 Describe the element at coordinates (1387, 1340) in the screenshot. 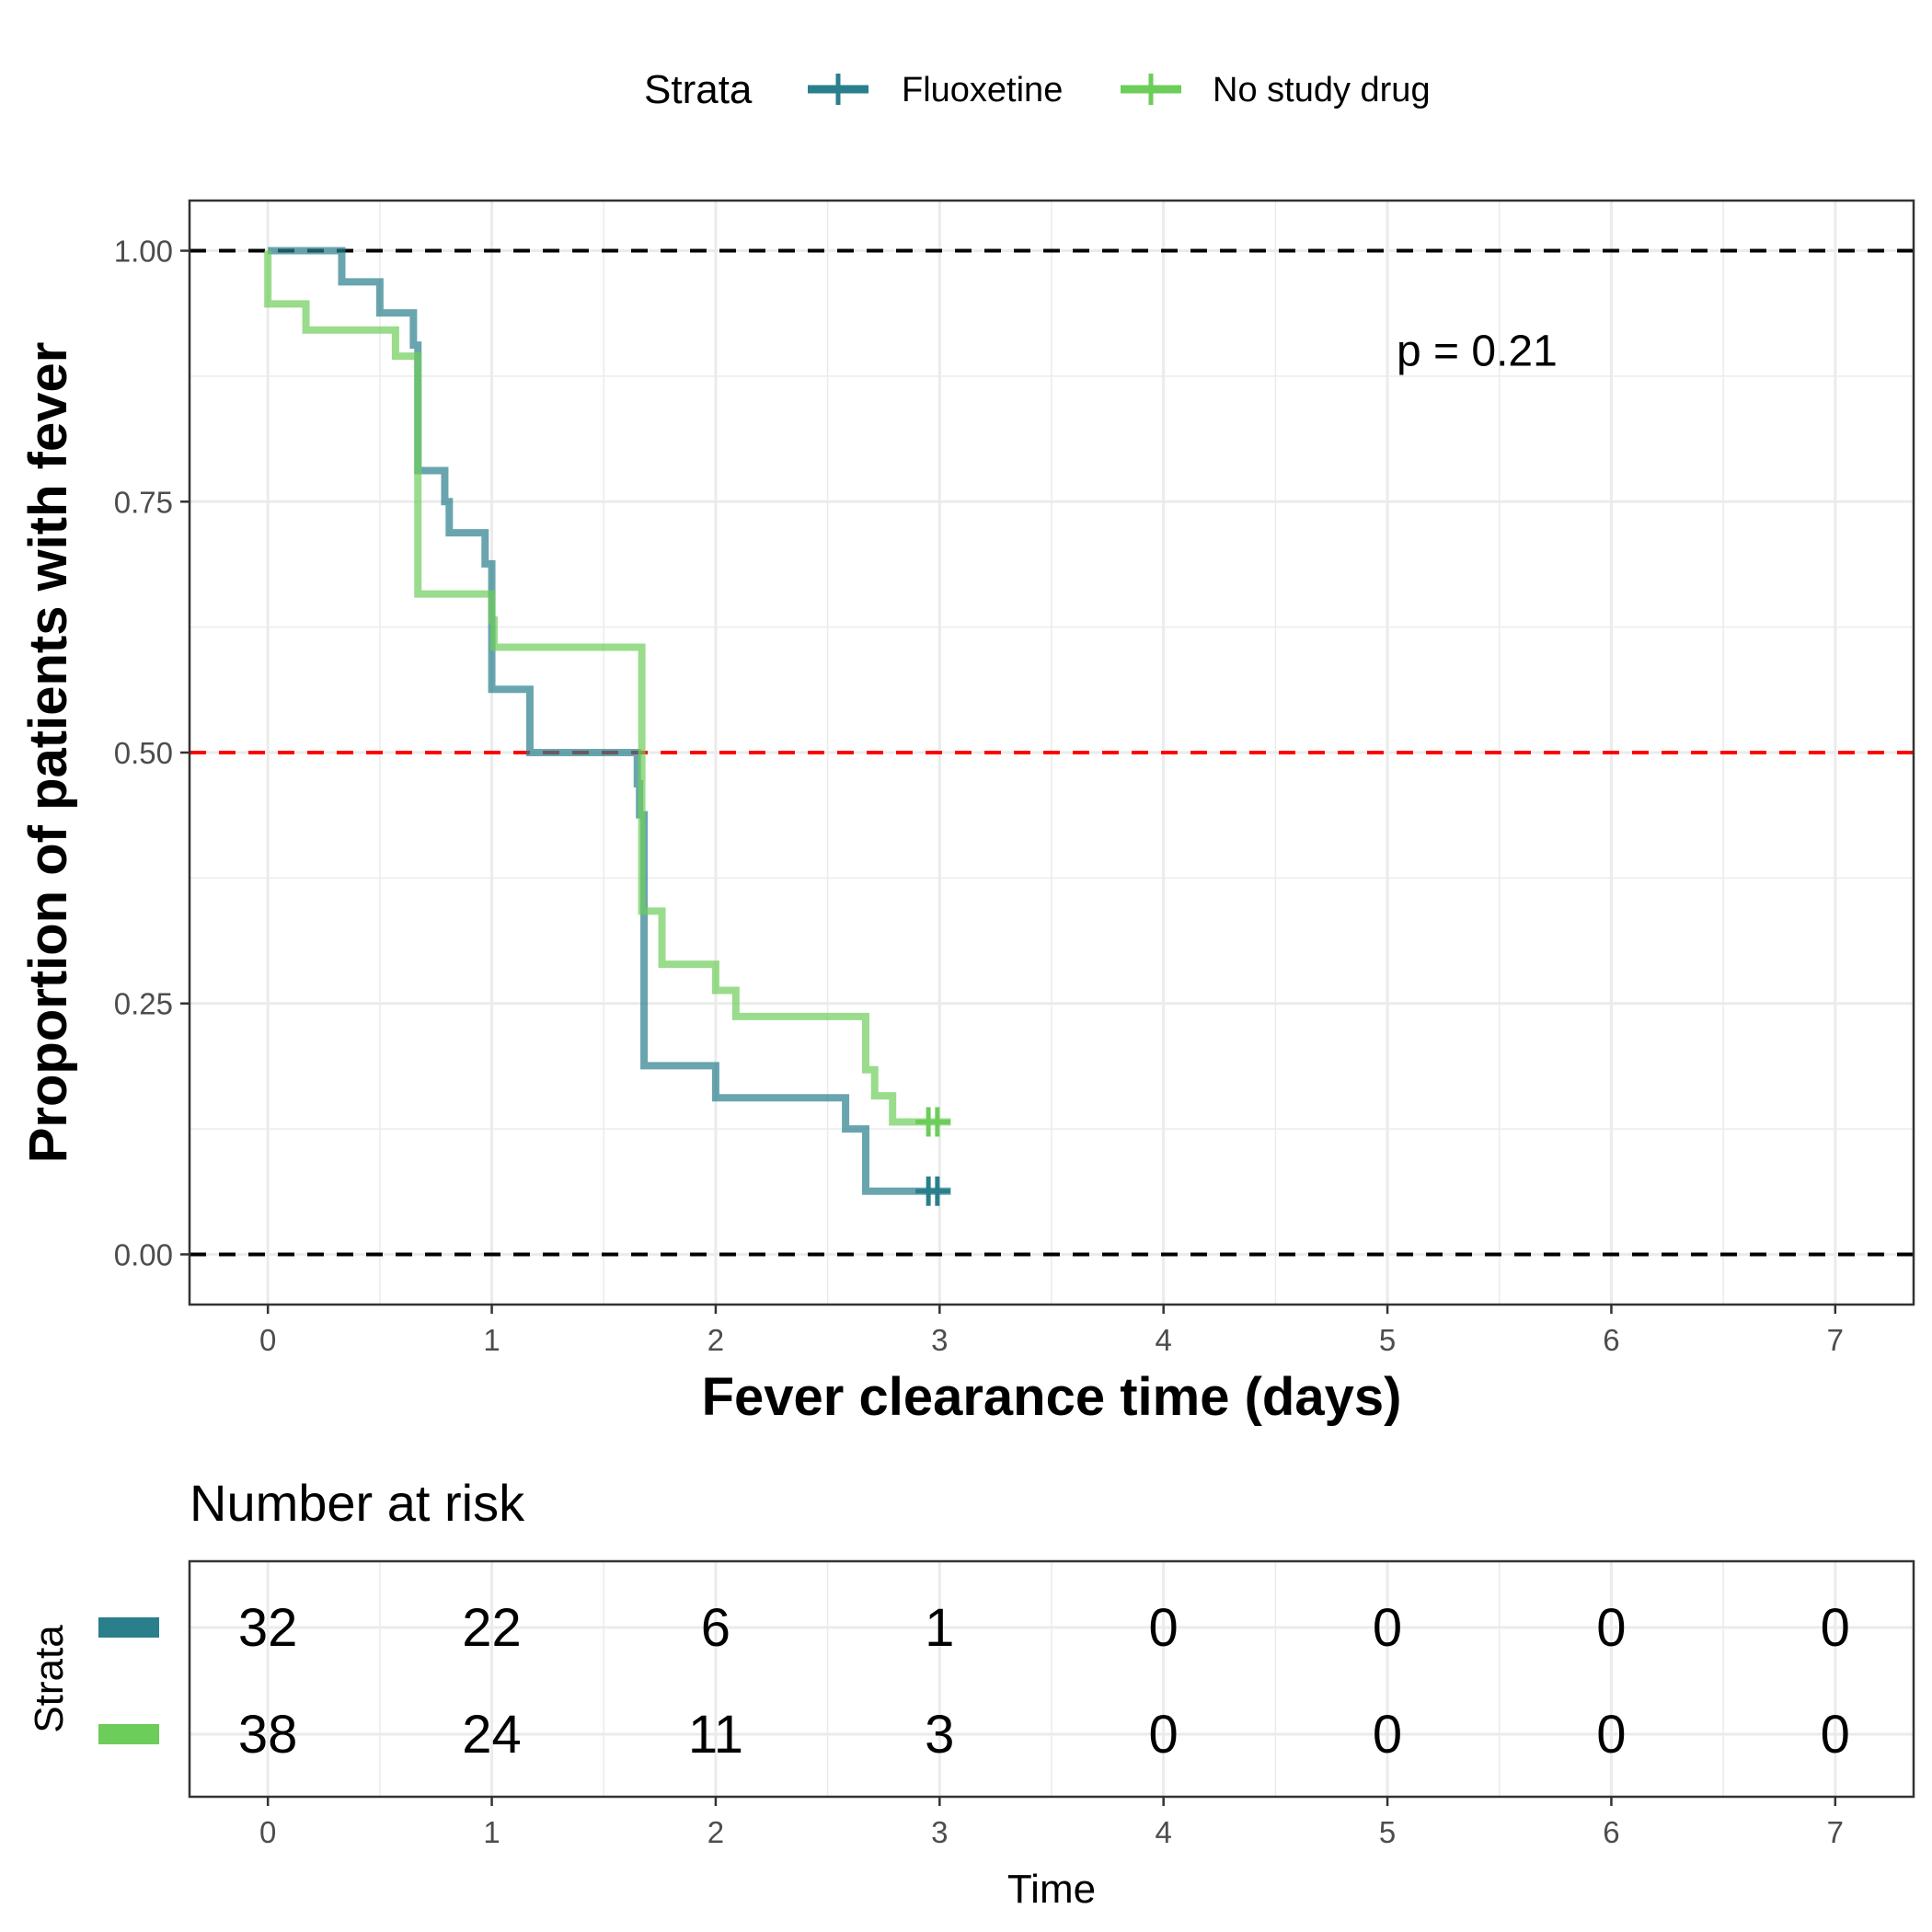

I see `x-tick-label: 5` at that location.